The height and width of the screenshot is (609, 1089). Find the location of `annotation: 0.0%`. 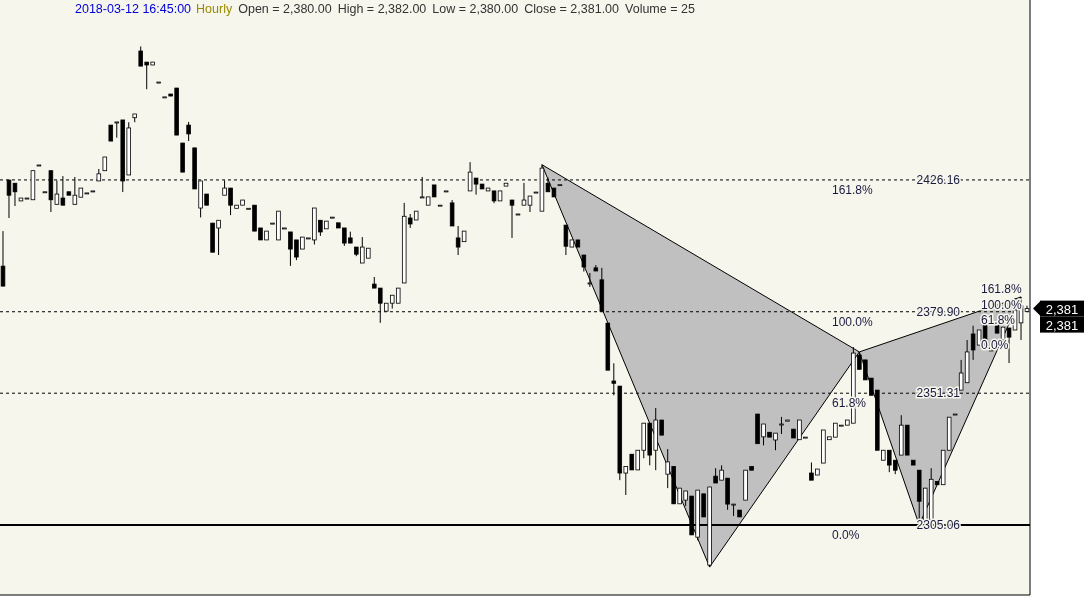

annotation: 0.0% is located at coordinates (846, 535).